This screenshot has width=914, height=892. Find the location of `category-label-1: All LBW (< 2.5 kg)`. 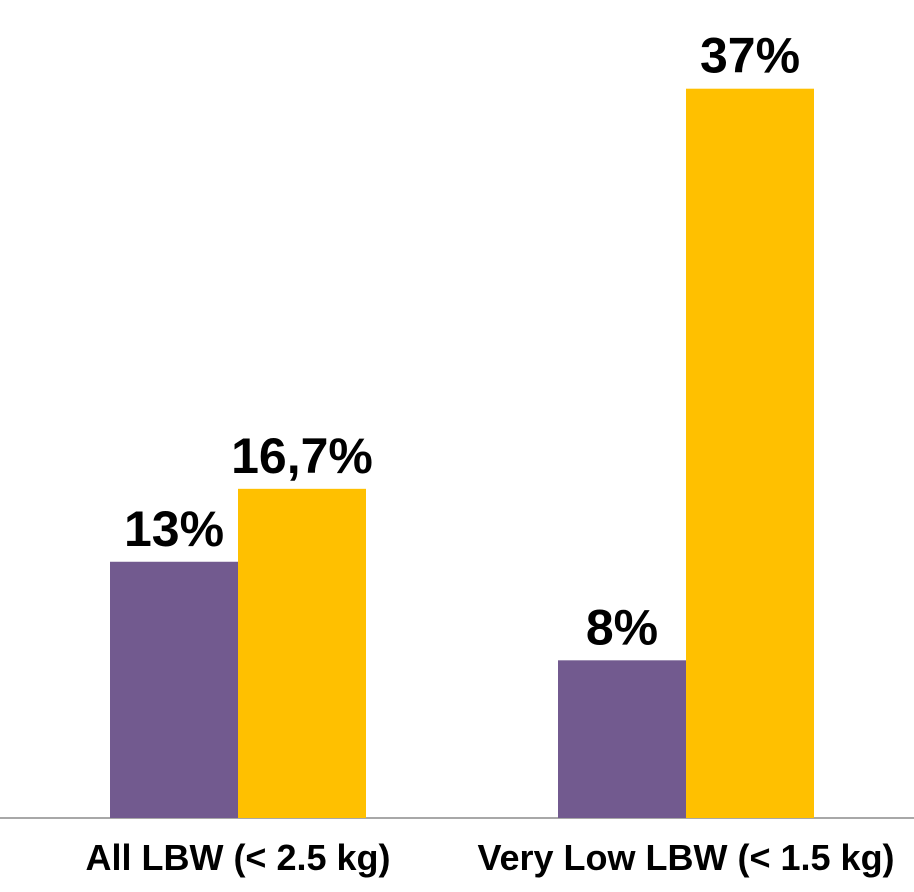

category-label-1: All LBW (< 2.5 kg) is located at coordinates (237, 857).